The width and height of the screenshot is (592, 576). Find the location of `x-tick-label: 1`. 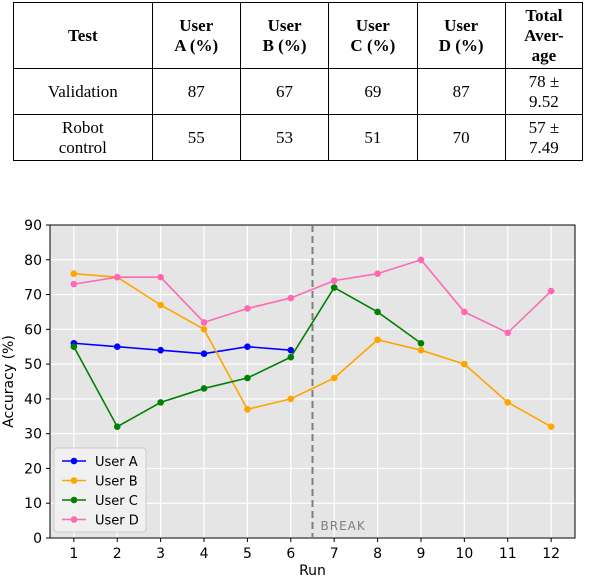

x-tick-label: 1 is located at coordinates (73, 554).